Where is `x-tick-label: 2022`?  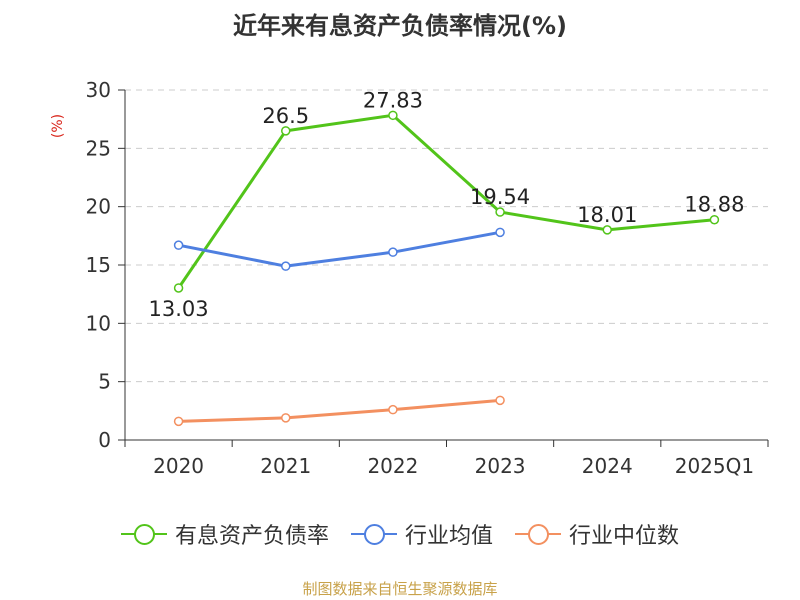
x-tick-label: 2022 is located at coordinates (392, 466).